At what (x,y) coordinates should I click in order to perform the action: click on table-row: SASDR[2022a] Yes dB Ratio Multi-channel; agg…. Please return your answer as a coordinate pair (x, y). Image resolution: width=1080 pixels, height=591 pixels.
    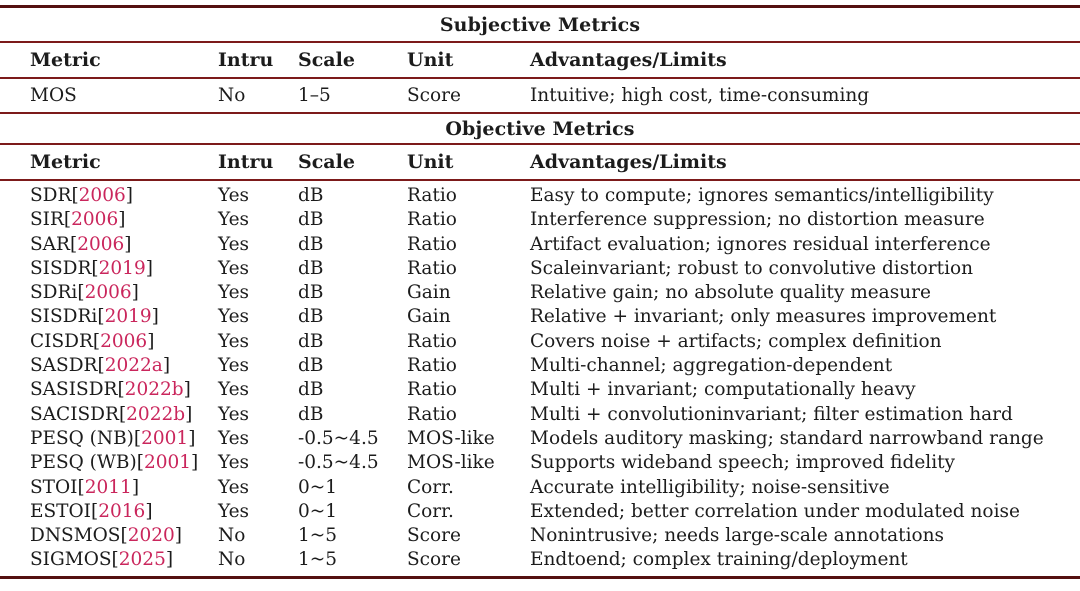
    Looking at the image, I should click on (540, 366).